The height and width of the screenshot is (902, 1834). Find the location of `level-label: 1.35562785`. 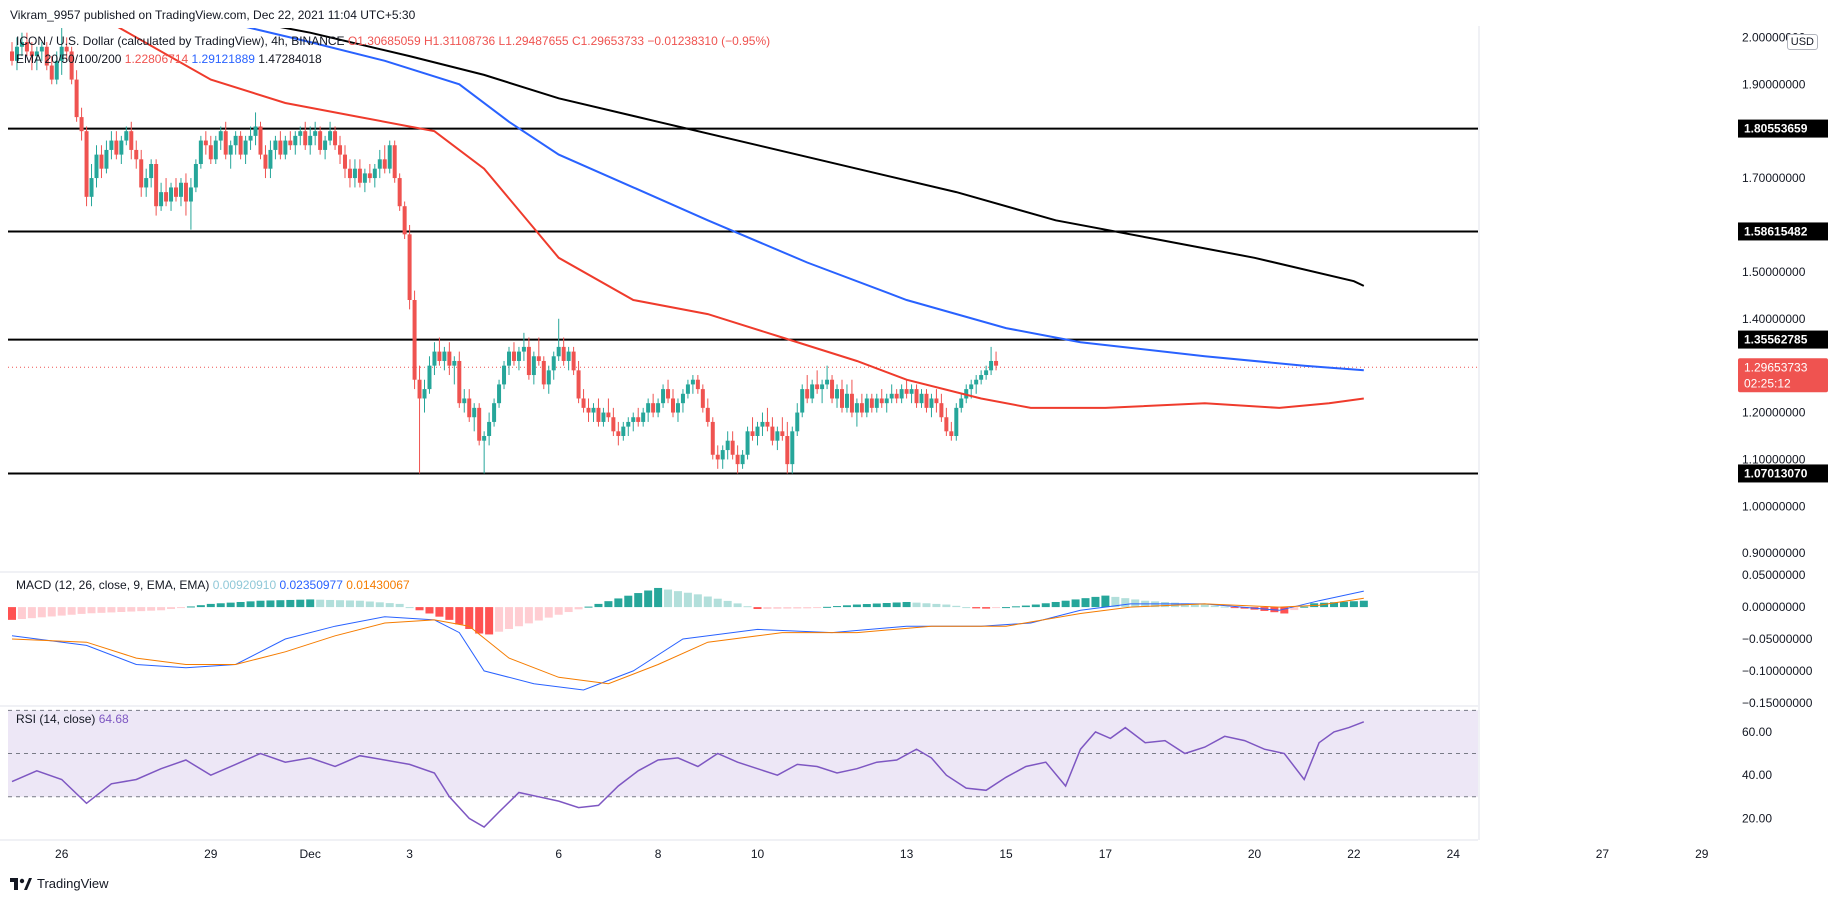

level-label: 1.35562785 is located at coordinates (1776, 340).